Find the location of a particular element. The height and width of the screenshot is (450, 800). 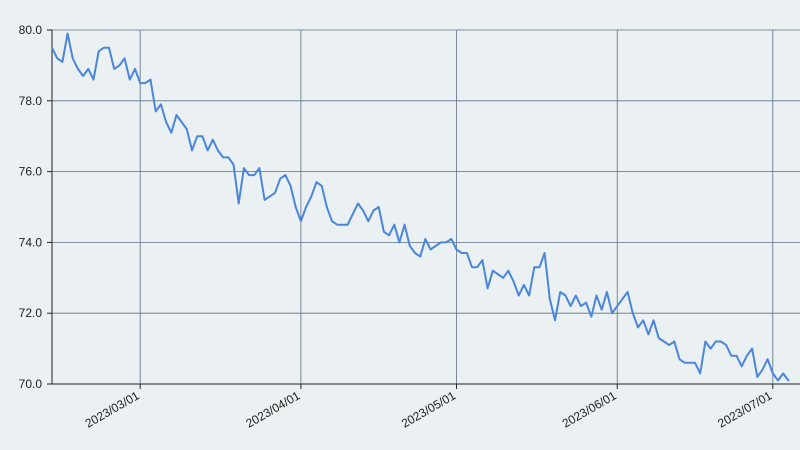

y-axis-tick-labels: 70.0 72.0 74.0 76.0 78.0 80.0 is located at coordinates (31, 207).